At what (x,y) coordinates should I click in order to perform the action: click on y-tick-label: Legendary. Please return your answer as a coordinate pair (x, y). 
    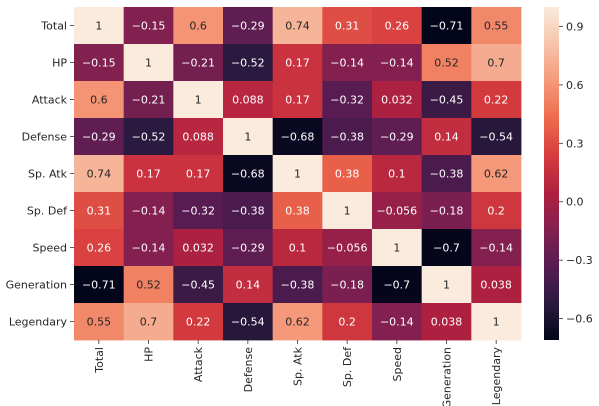
    Looking at the image, I should click on (38, 322).